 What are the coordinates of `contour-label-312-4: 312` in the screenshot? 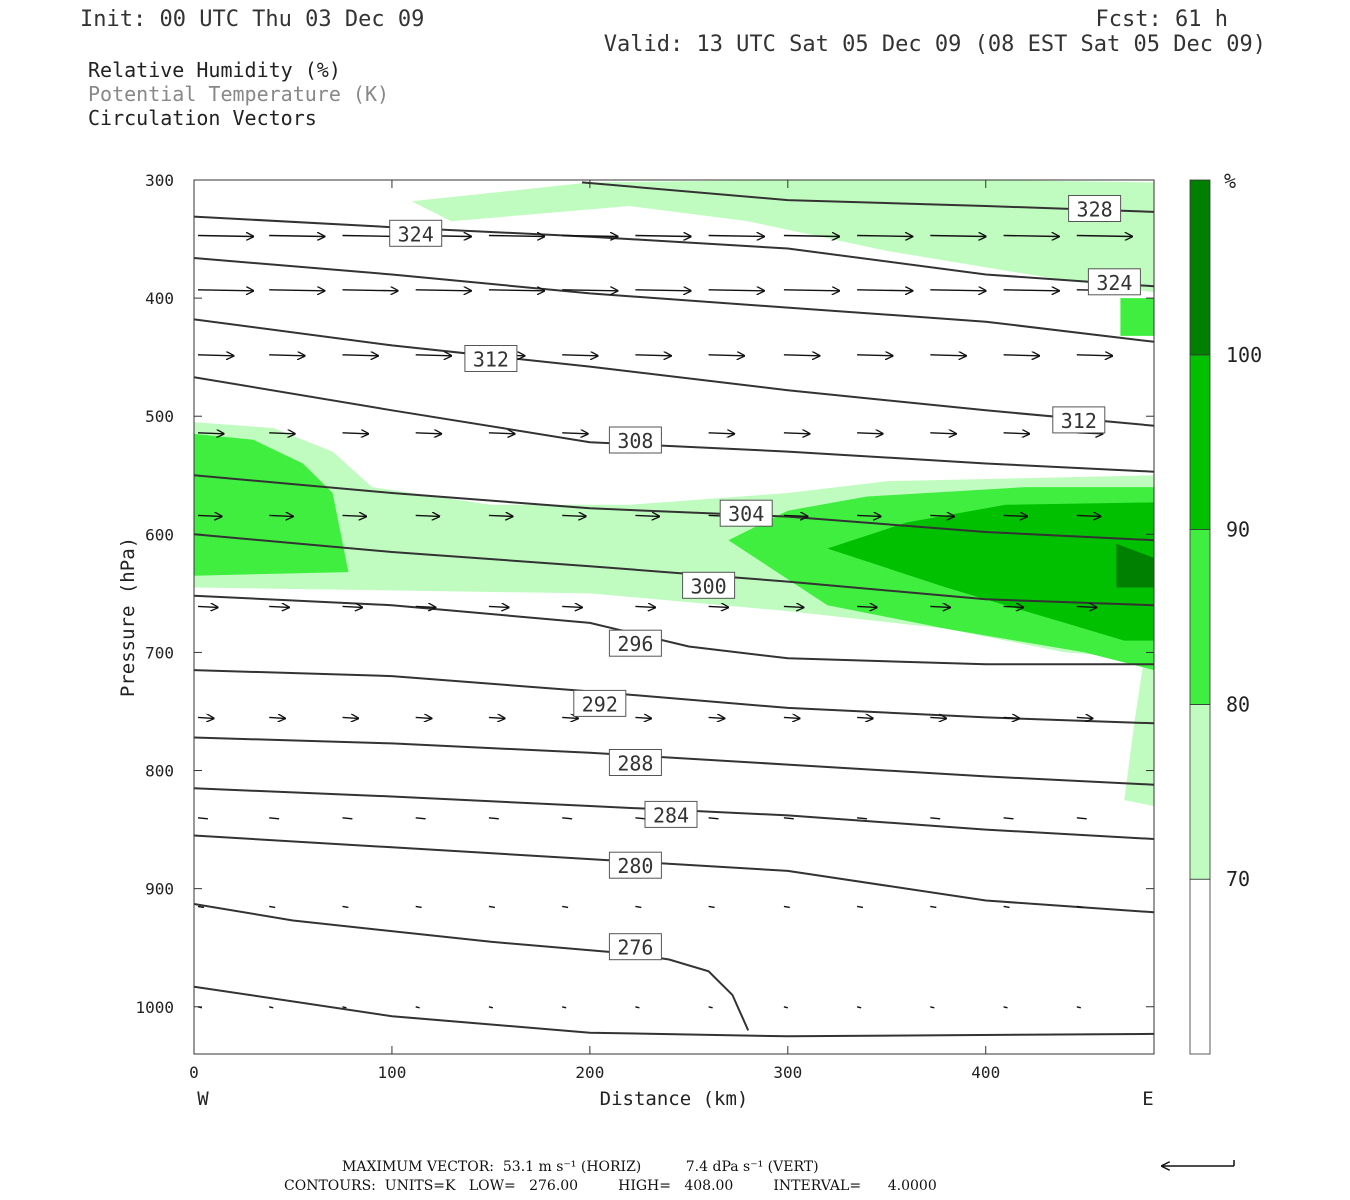 It's located at (1079, 421).